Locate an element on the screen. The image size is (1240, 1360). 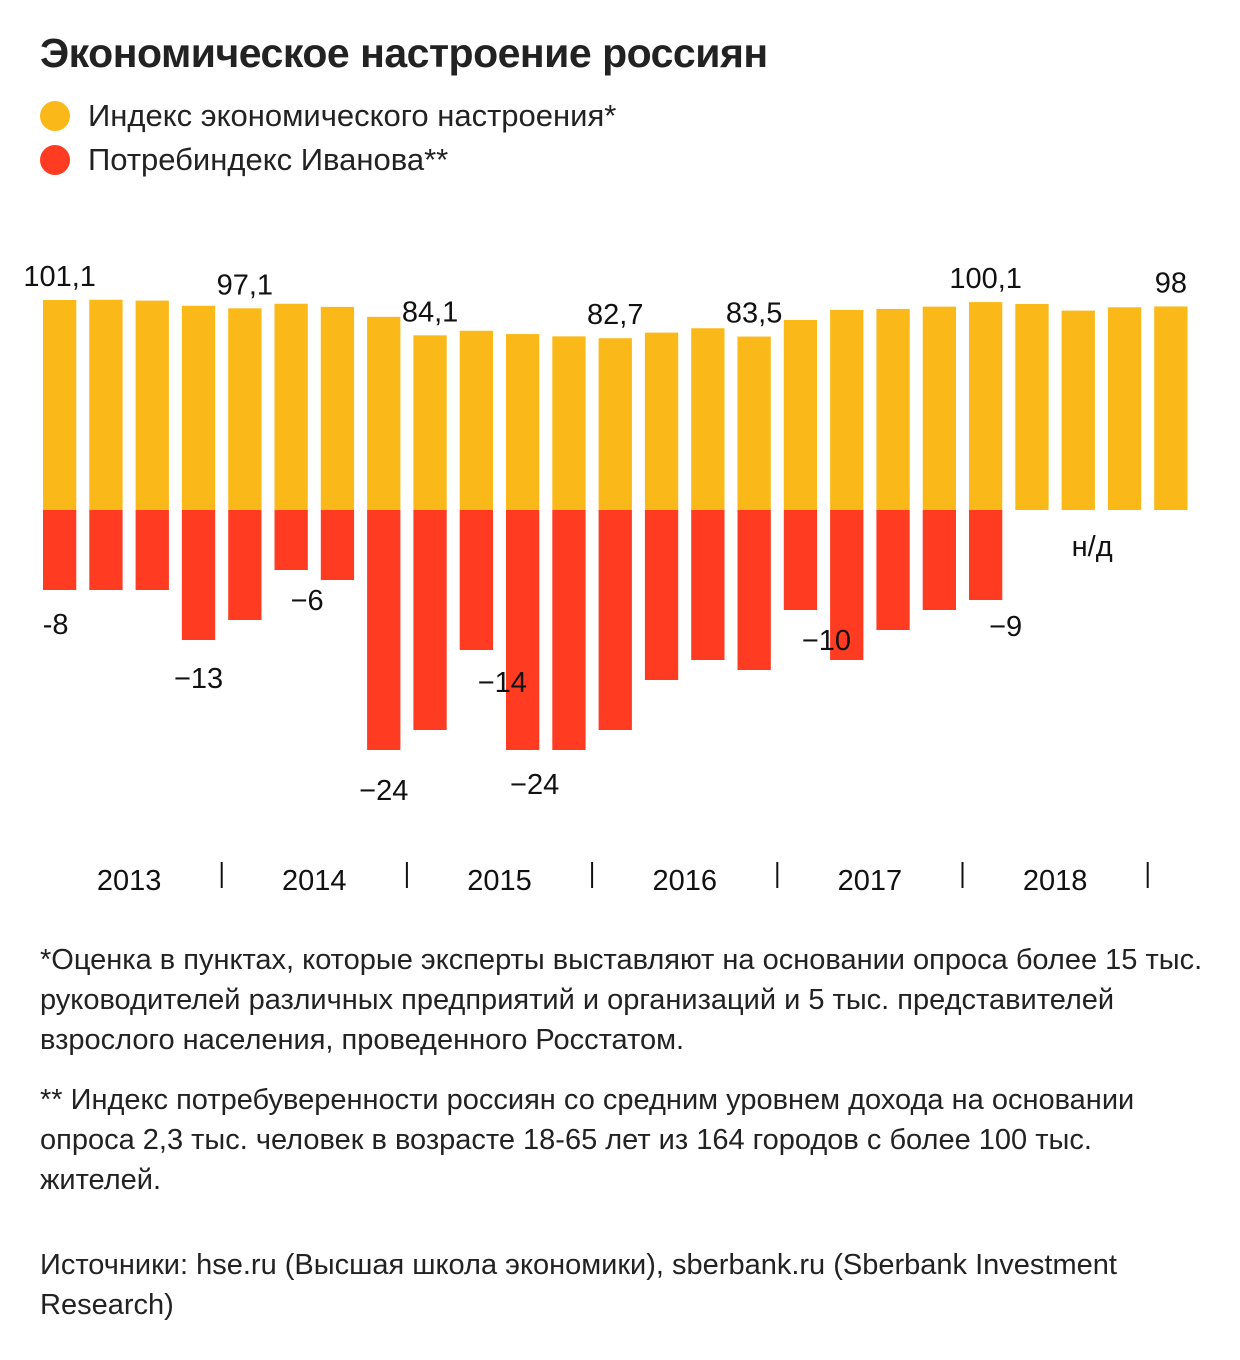
legend-label: Индекс экономического настроения* is located at coordinates (352, 115).